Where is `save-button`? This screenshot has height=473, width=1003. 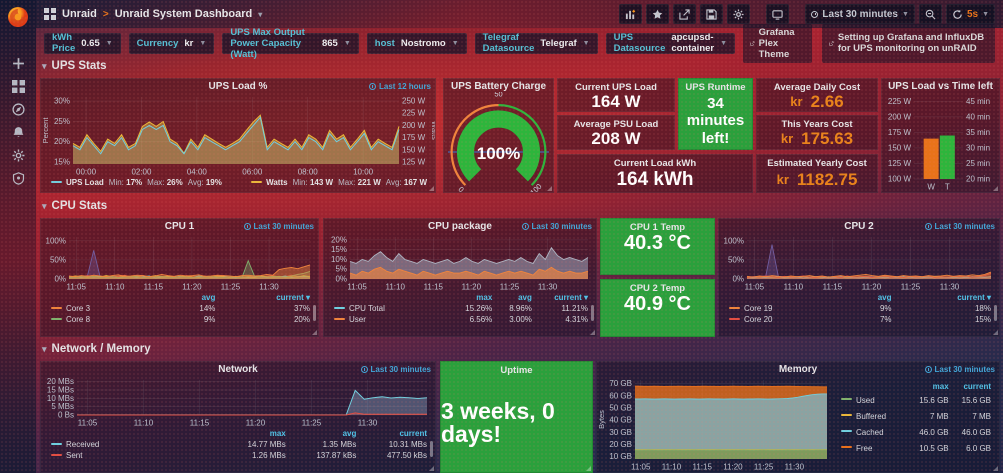
save-button is located at coordinates (712, 14).